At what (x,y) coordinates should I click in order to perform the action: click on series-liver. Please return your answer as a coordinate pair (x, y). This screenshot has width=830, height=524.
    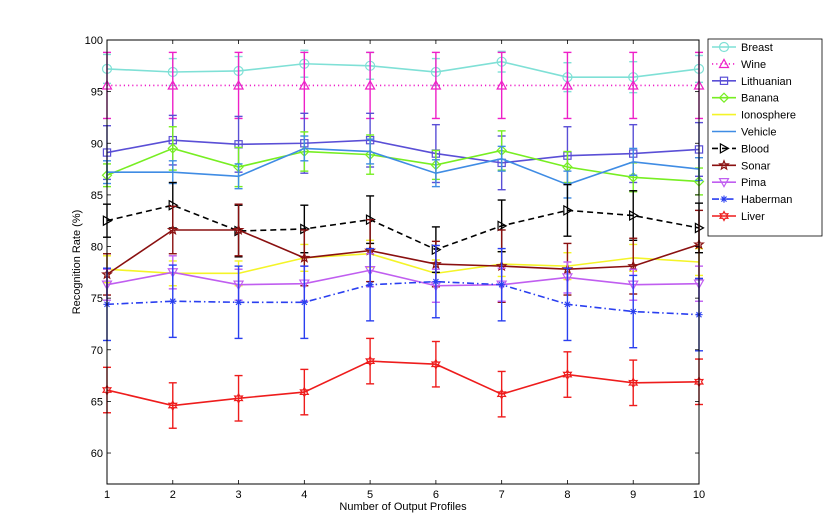
    Looking at the image, I should click on (403, 383).